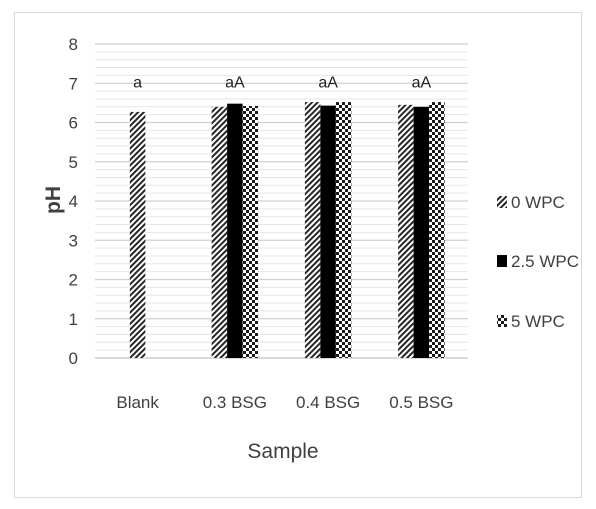  What do you see at coordinates (73, 240) in the screenshot?
I see `y-tick-label: 3` at bounding box center [73, 240].